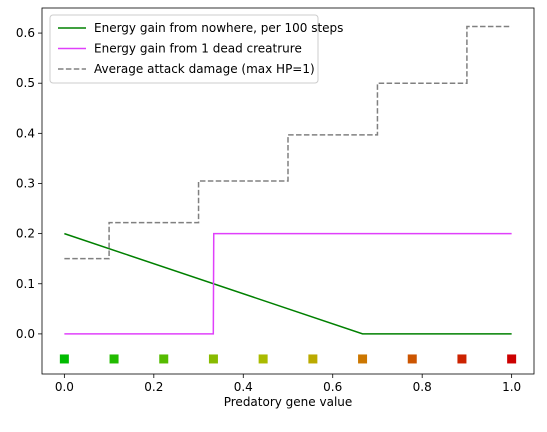 Image resolution: width=547 pixels, height=432 pixels. I want to click on y-tick-label-3: 0.2, so click(25, 234).